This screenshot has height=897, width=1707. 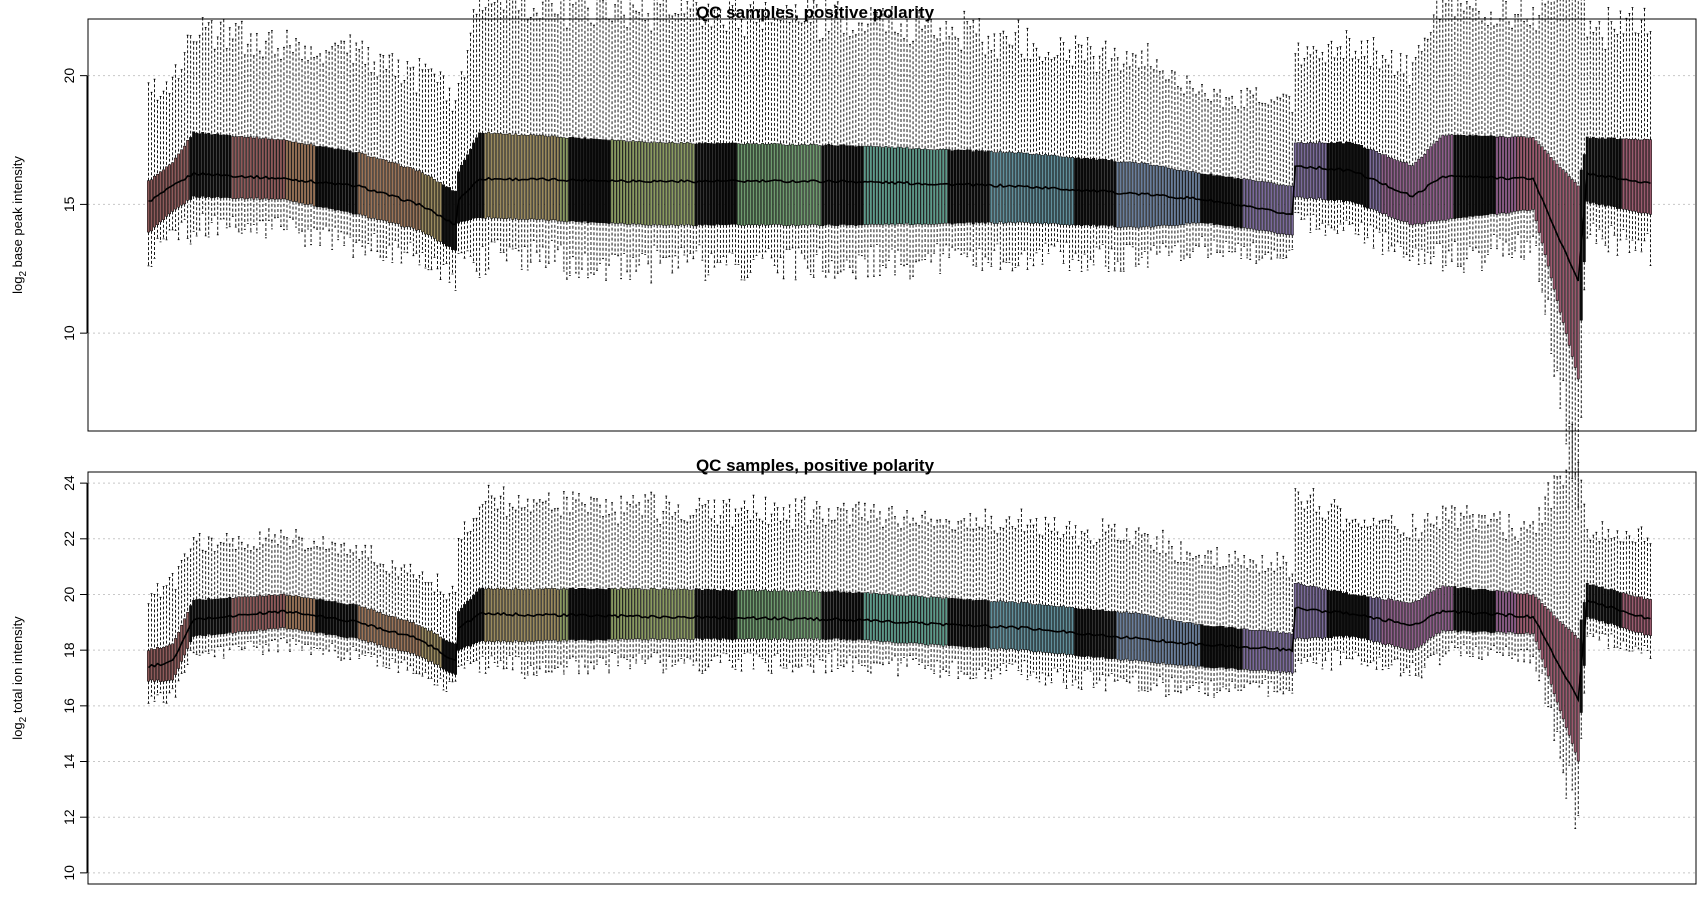 What do you see at coordinates (69, 594) in the screenshot?
I see `y-tick-label: 20` at bounding box center [69, 594].